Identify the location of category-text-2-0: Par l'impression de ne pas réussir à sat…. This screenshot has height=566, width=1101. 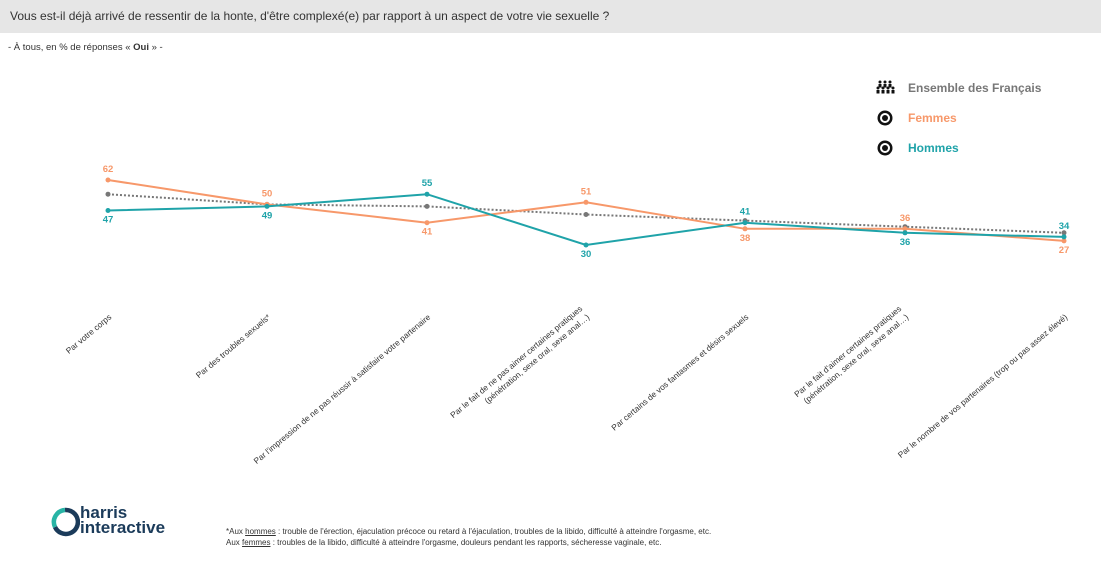
(342, 389).